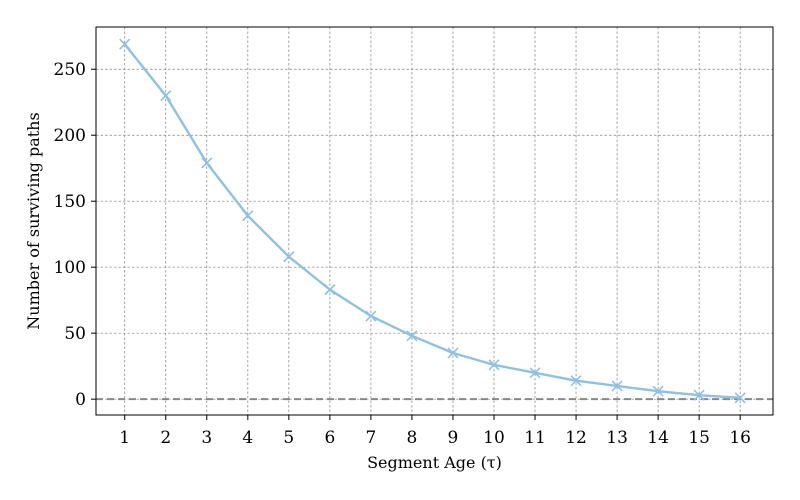 The width and height of the screenshot is (800, 500). I want to click on x-axis-ticks: 1 2 3 4 5 6 7 8 9 10 11 12 13 14 15 16, so click(435, 431).